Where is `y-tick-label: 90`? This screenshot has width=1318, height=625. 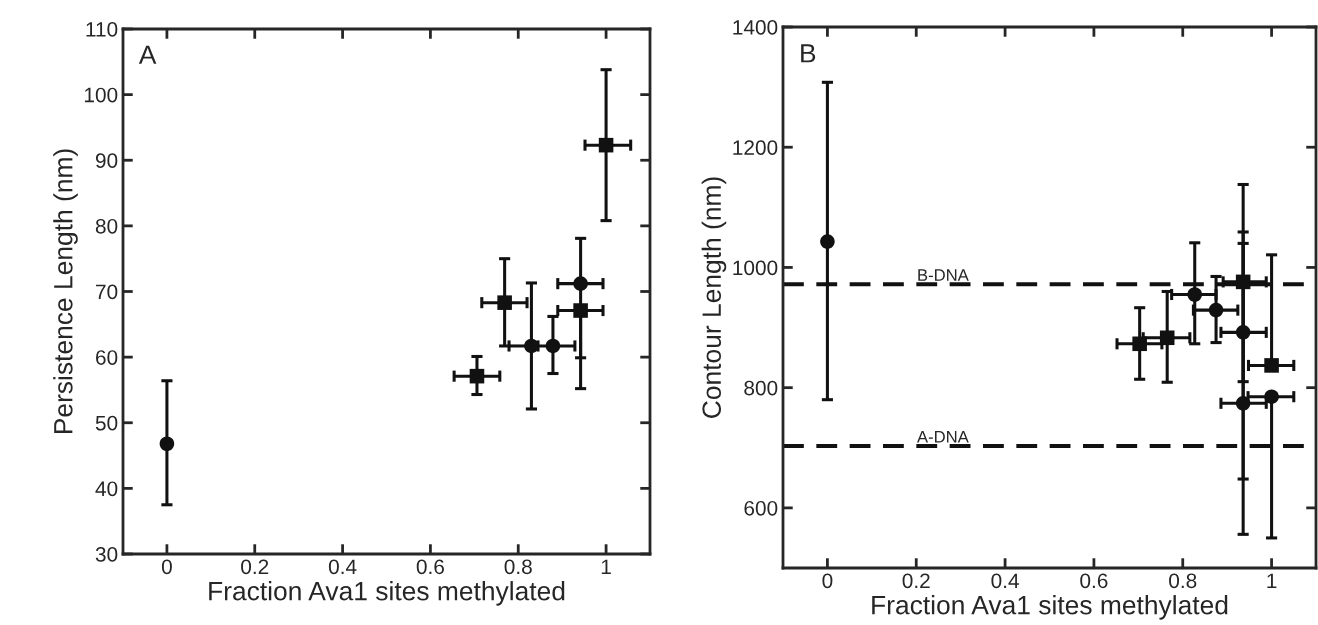
y-tick-label: 90 is located at coordinates (106, 160).